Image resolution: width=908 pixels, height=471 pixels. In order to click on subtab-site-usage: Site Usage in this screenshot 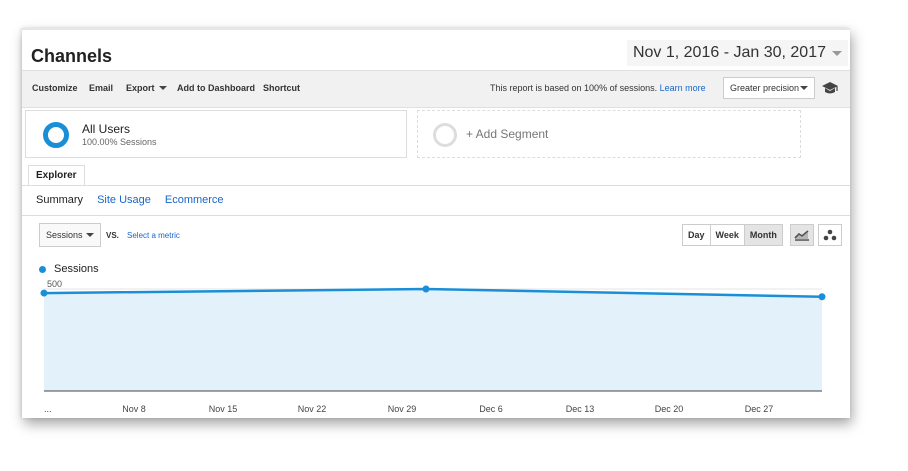, I will do `click(124, 200)`.